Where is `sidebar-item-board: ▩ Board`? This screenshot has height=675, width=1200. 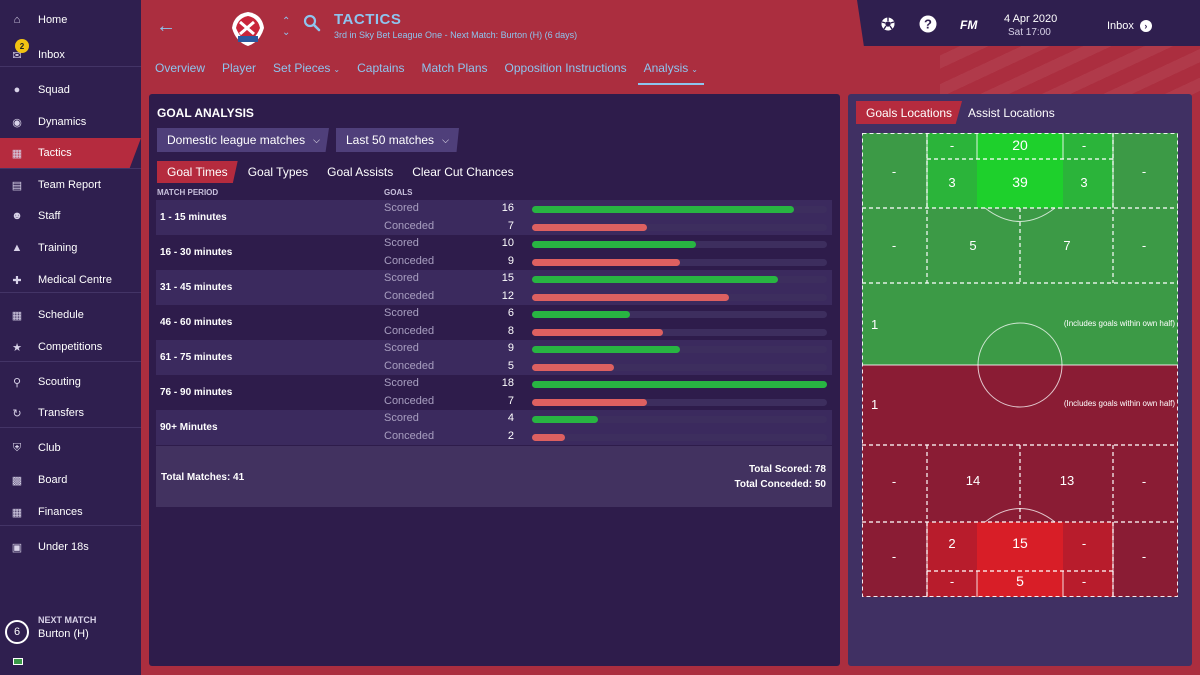 sidebar-item-board: ▩ Board is located at coordinates (70, 480).